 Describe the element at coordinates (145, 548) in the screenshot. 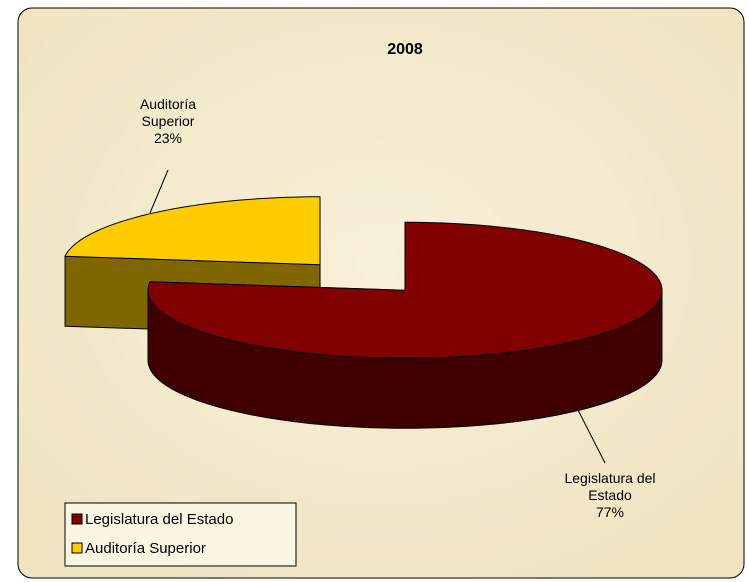

I see `legend-label: Auditoría Superior` at that location.